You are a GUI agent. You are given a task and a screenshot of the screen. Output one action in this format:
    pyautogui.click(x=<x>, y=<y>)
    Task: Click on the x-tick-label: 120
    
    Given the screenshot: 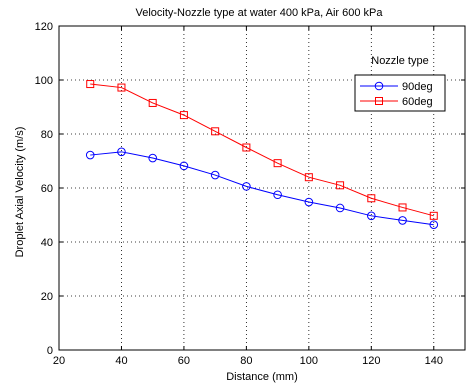 What is the action you would take?
    pyautogui.click(x=371, y=361)
    